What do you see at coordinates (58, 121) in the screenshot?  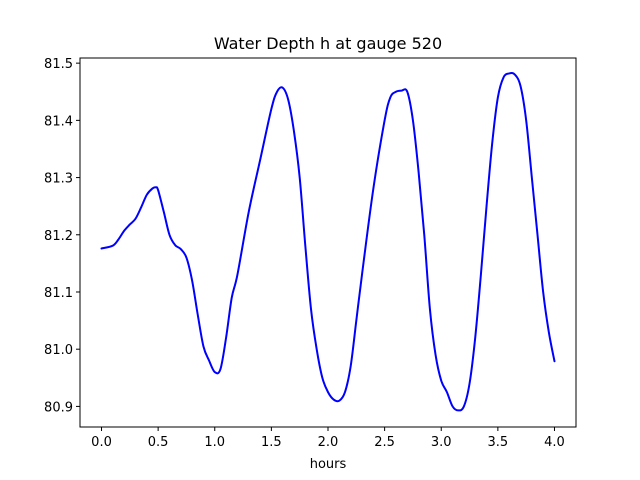 I see `y-tick-label: 81.4` at bounding box center [58, 121].